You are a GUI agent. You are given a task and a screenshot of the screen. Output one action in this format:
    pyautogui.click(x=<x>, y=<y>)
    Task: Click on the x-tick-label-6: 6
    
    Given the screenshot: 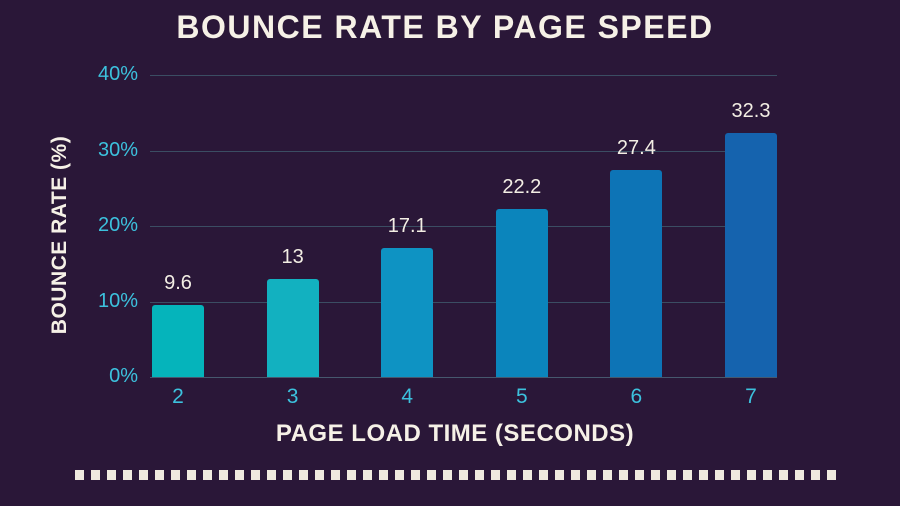 What is the action you would take?
    pyautogui.click(x=636, y=396)
    